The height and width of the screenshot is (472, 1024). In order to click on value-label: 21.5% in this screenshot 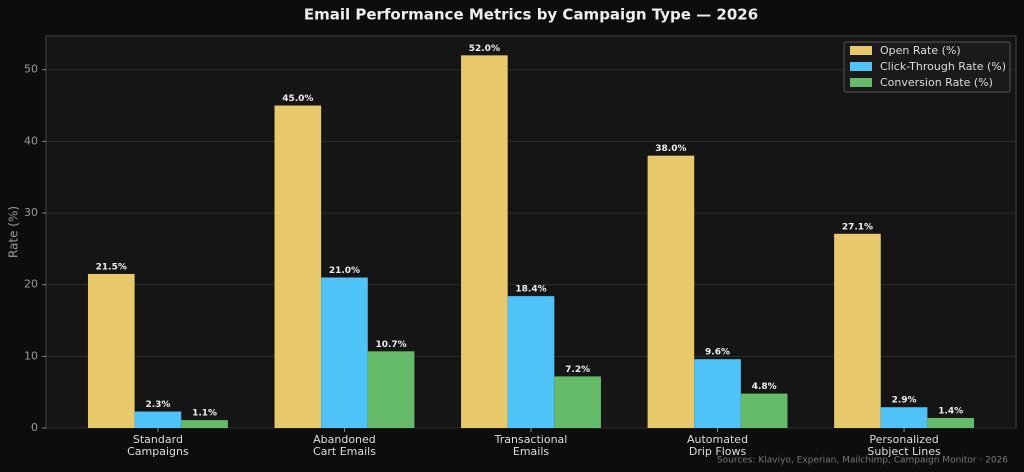, I will do `click(111, 267)`.